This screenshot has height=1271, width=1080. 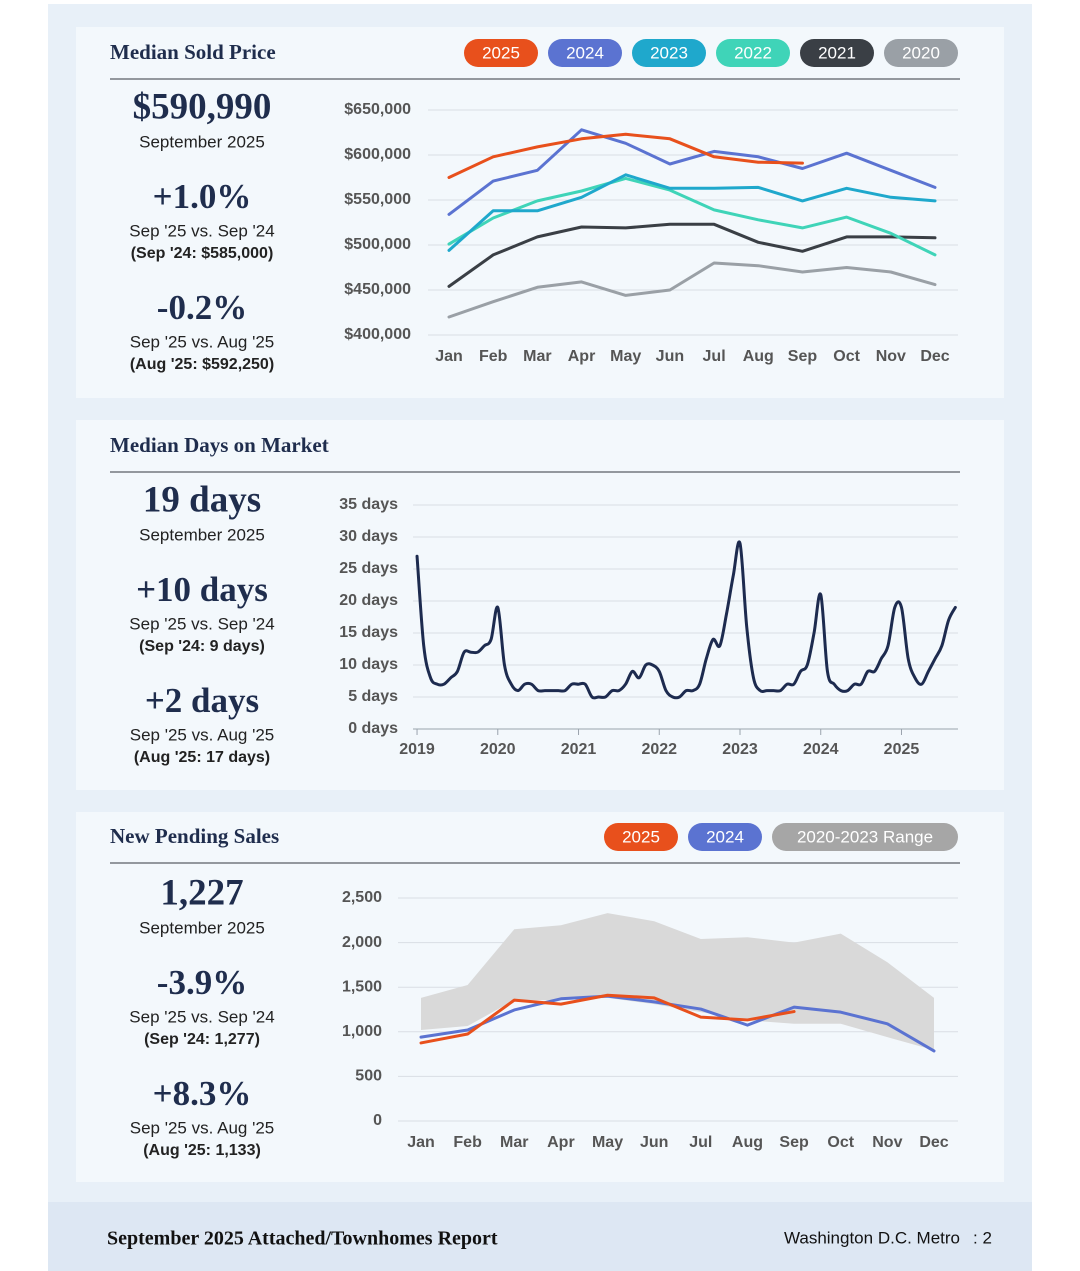 I want to click on change-reference: (Sep '24: 1,277), so click(x=202, y=1039).